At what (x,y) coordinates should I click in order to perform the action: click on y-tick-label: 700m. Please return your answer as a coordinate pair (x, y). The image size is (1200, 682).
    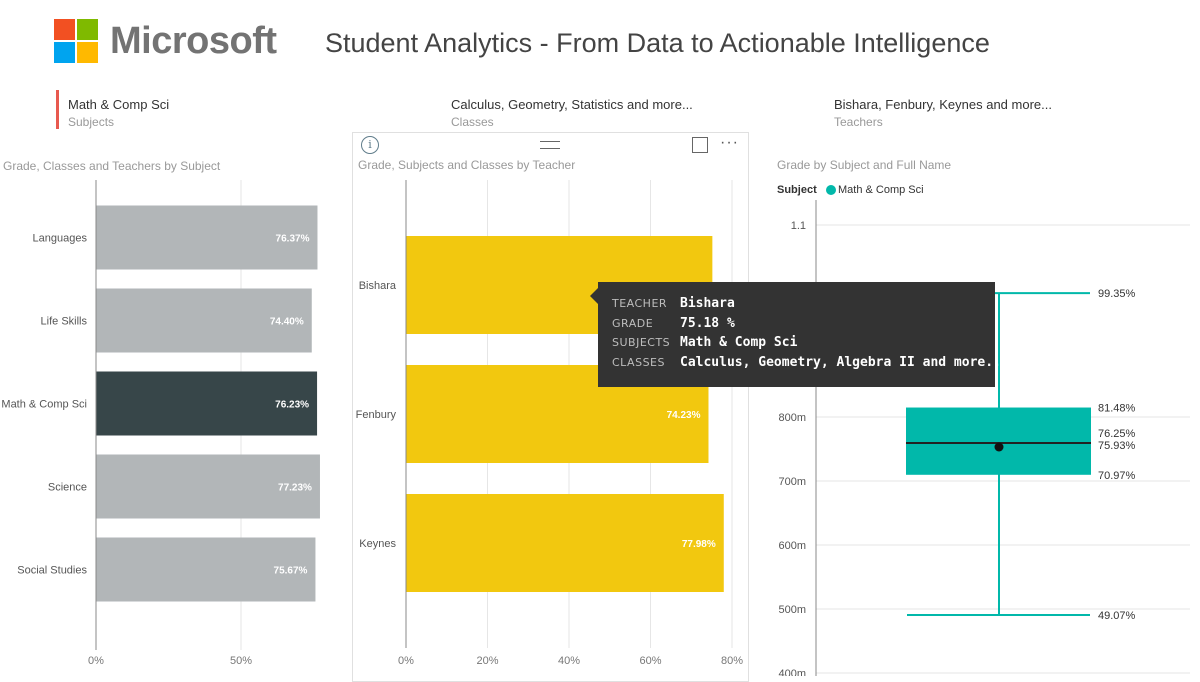
    Looking at the image, I should click on (792, 482).